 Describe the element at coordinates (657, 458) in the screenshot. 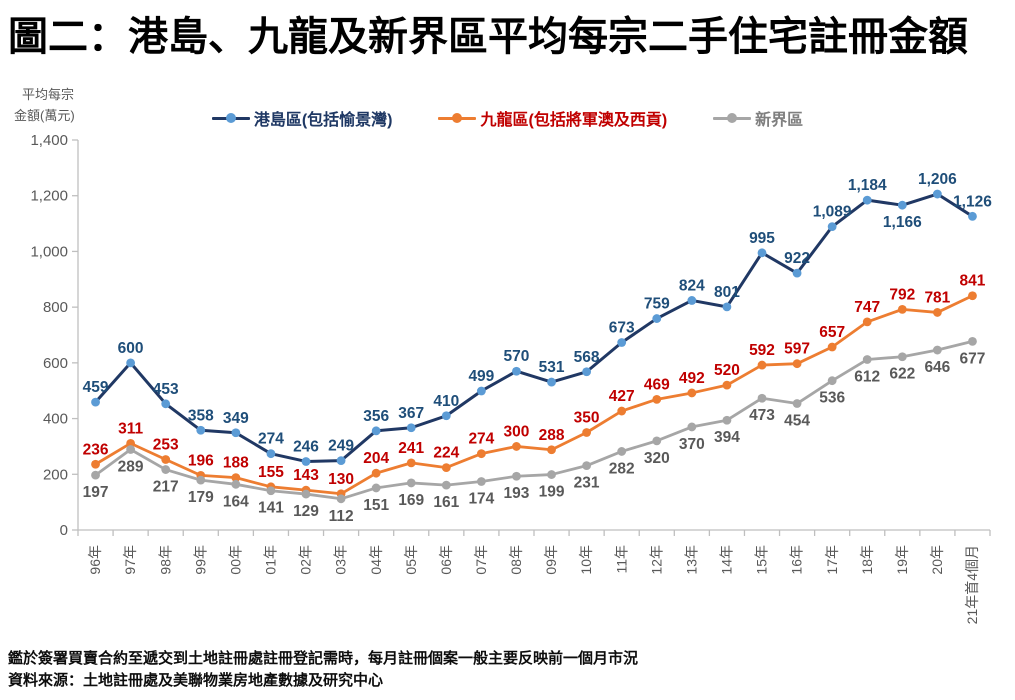

I see `data-label: 320` at that location.